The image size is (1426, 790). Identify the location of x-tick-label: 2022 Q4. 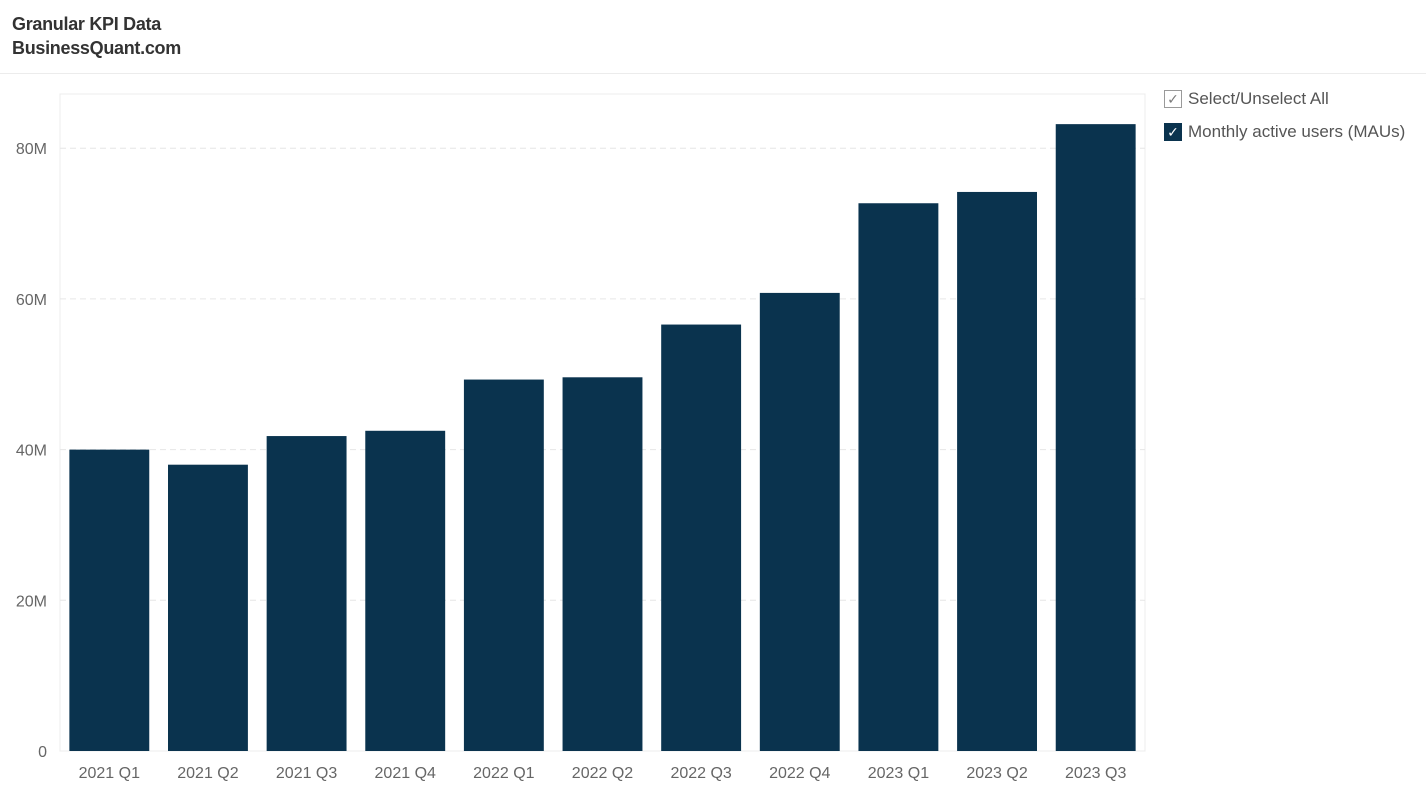
(799, 773).